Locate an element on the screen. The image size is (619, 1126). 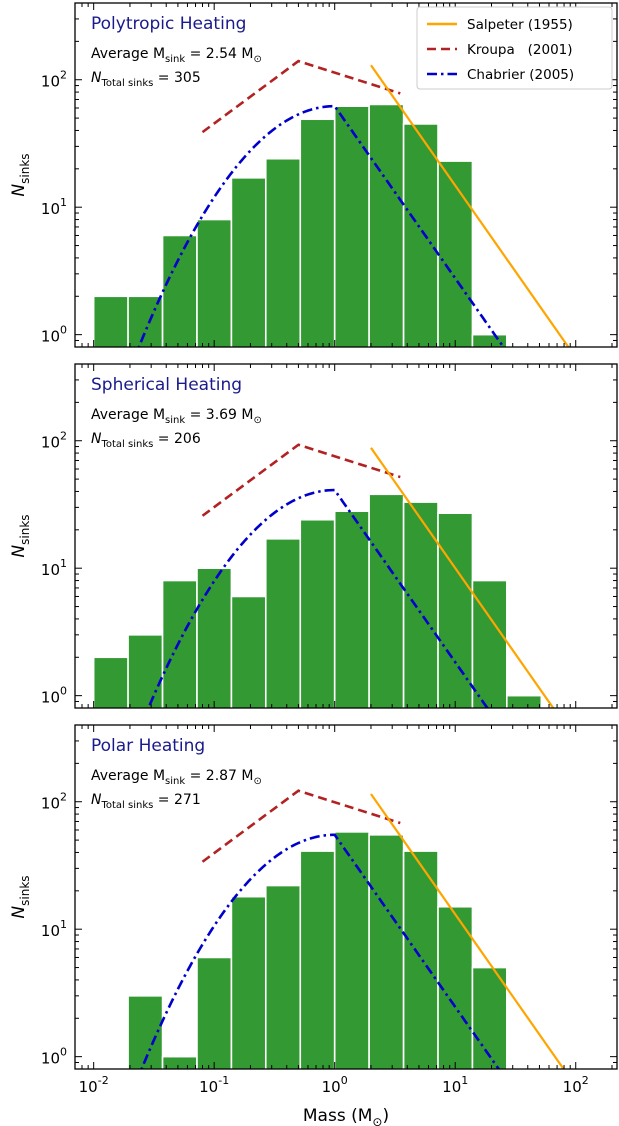
panel-title: Polytropic Heating is located at coordinates (168, 24).